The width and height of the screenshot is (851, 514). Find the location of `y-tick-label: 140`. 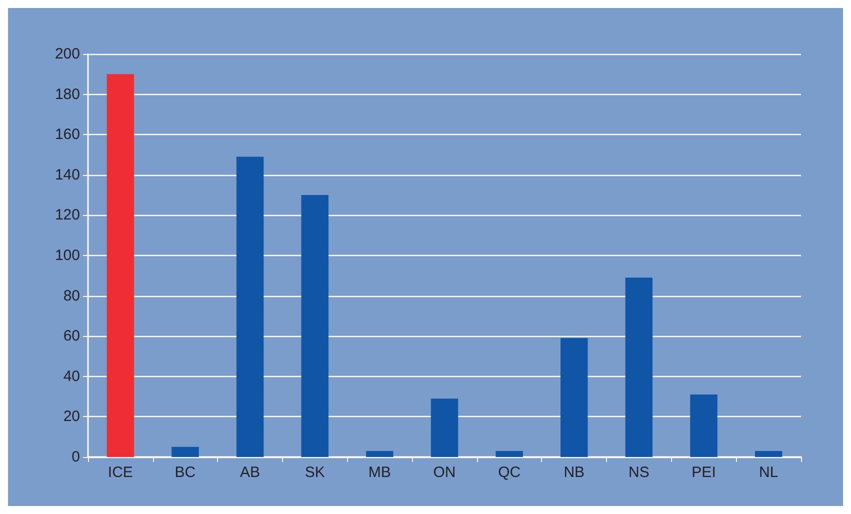

y-tick-label: 140 is located at coordinates (67, 175).